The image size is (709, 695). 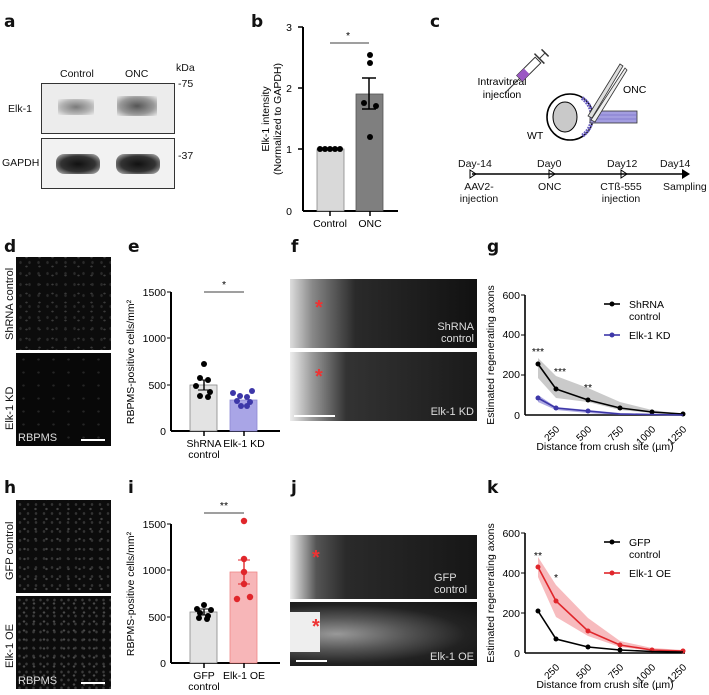 I want to click on panel-label-e: e, so click(x=134, y=247).